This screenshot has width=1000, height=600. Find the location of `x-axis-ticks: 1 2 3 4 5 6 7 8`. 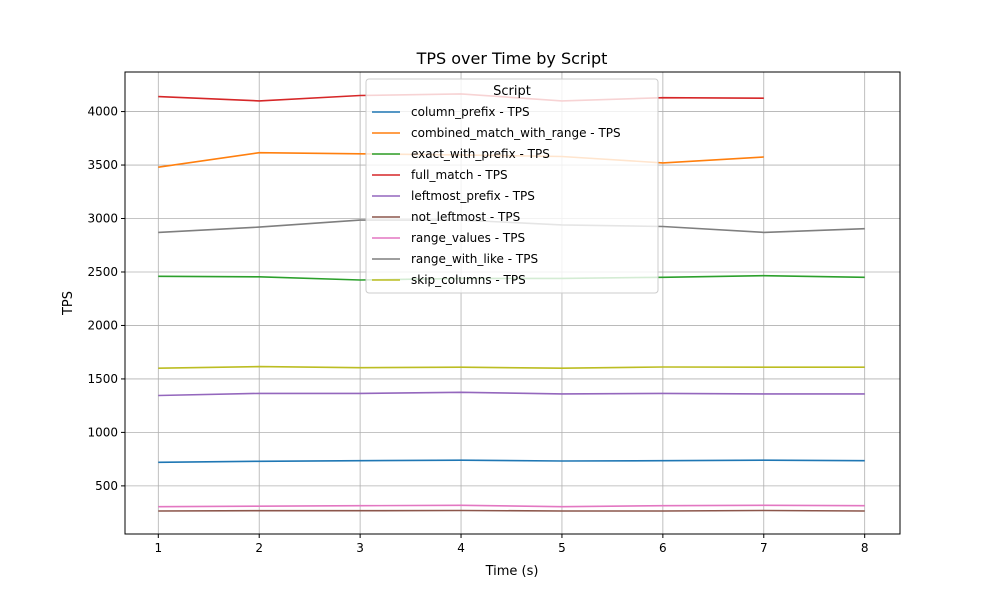

x-axis-ticks: 1 2 3 4 5 6 7 8 is located at coordinates (511, 544).